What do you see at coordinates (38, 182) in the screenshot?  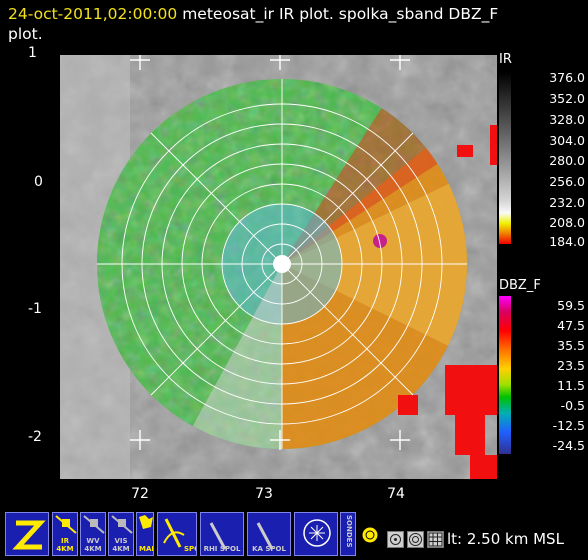 I see `y-tick-label: 0` at bounding box center [38, 182].